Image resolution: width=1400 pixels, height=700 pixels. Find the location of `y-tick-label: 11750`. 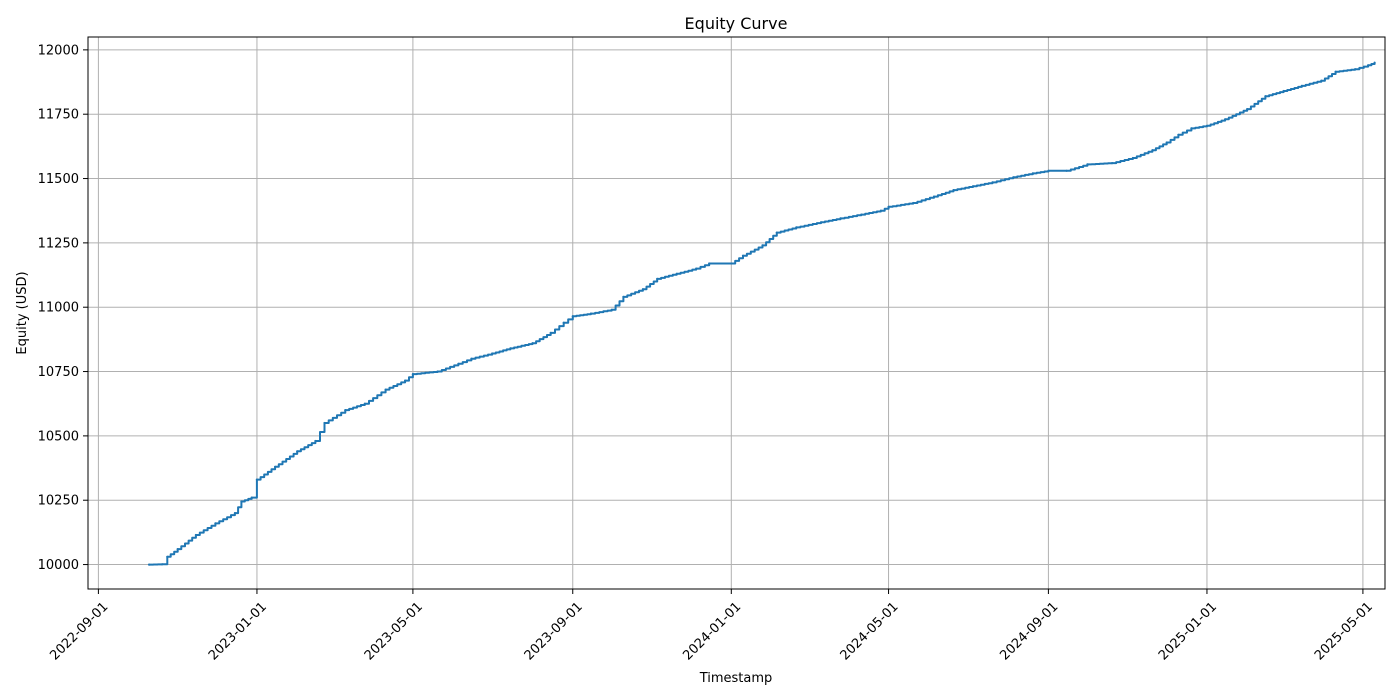

y-tick-label: 11750 is located at coordinates (58, 115).